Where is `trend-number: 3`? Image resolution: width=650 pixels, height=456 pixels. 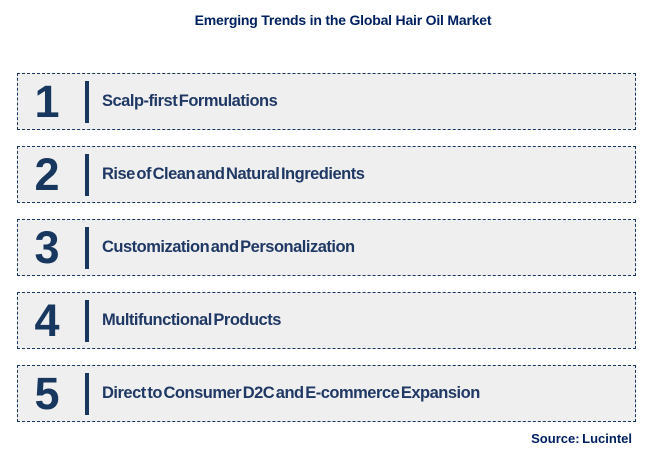
trend-number: 3 is located at coordinates (47, 247).